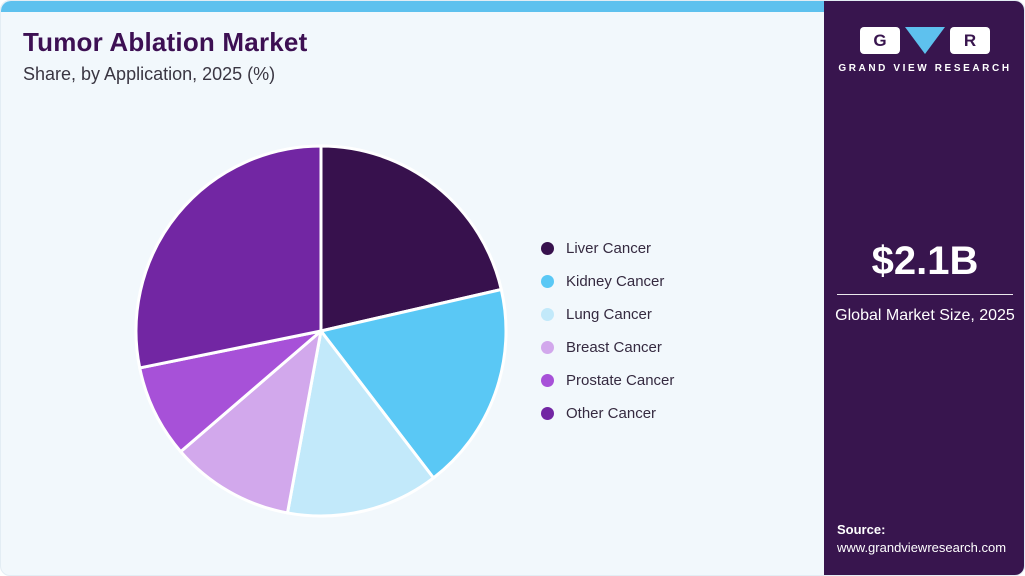  Describe the element at coordinates (360, 423) in the screenshot. I see `pie-slice-lung-cancer` at that location.